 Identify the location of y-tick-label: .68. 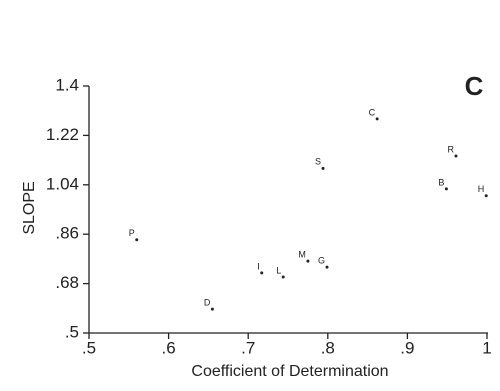
(67, 282).